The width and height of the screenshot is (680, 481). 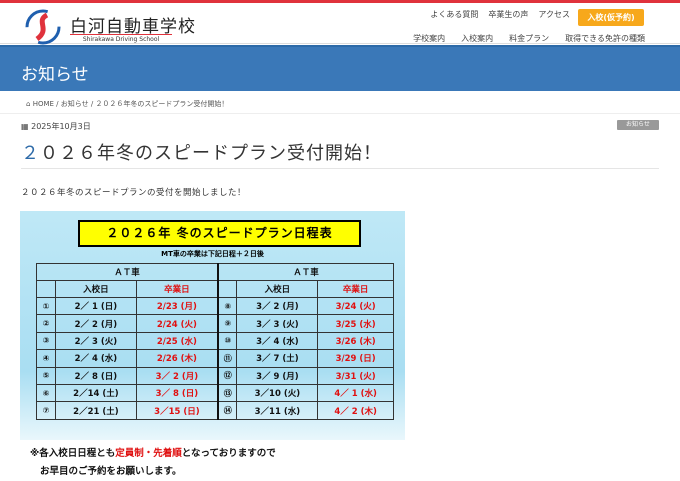 What do you see at coordinates (219, 233) in the screenshot?
I see `poster-title: ２０２６年 冬のスピードプラン日程表` at bounding box center [219, 233].